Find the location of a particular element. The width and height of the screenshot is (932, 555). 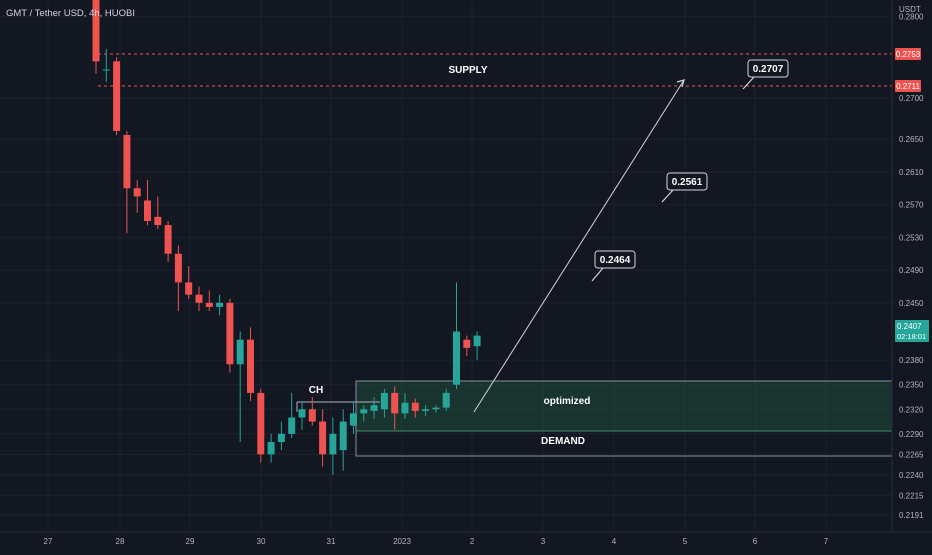

price-tick-label: 0.2490 is located at coordinates (911, 270).